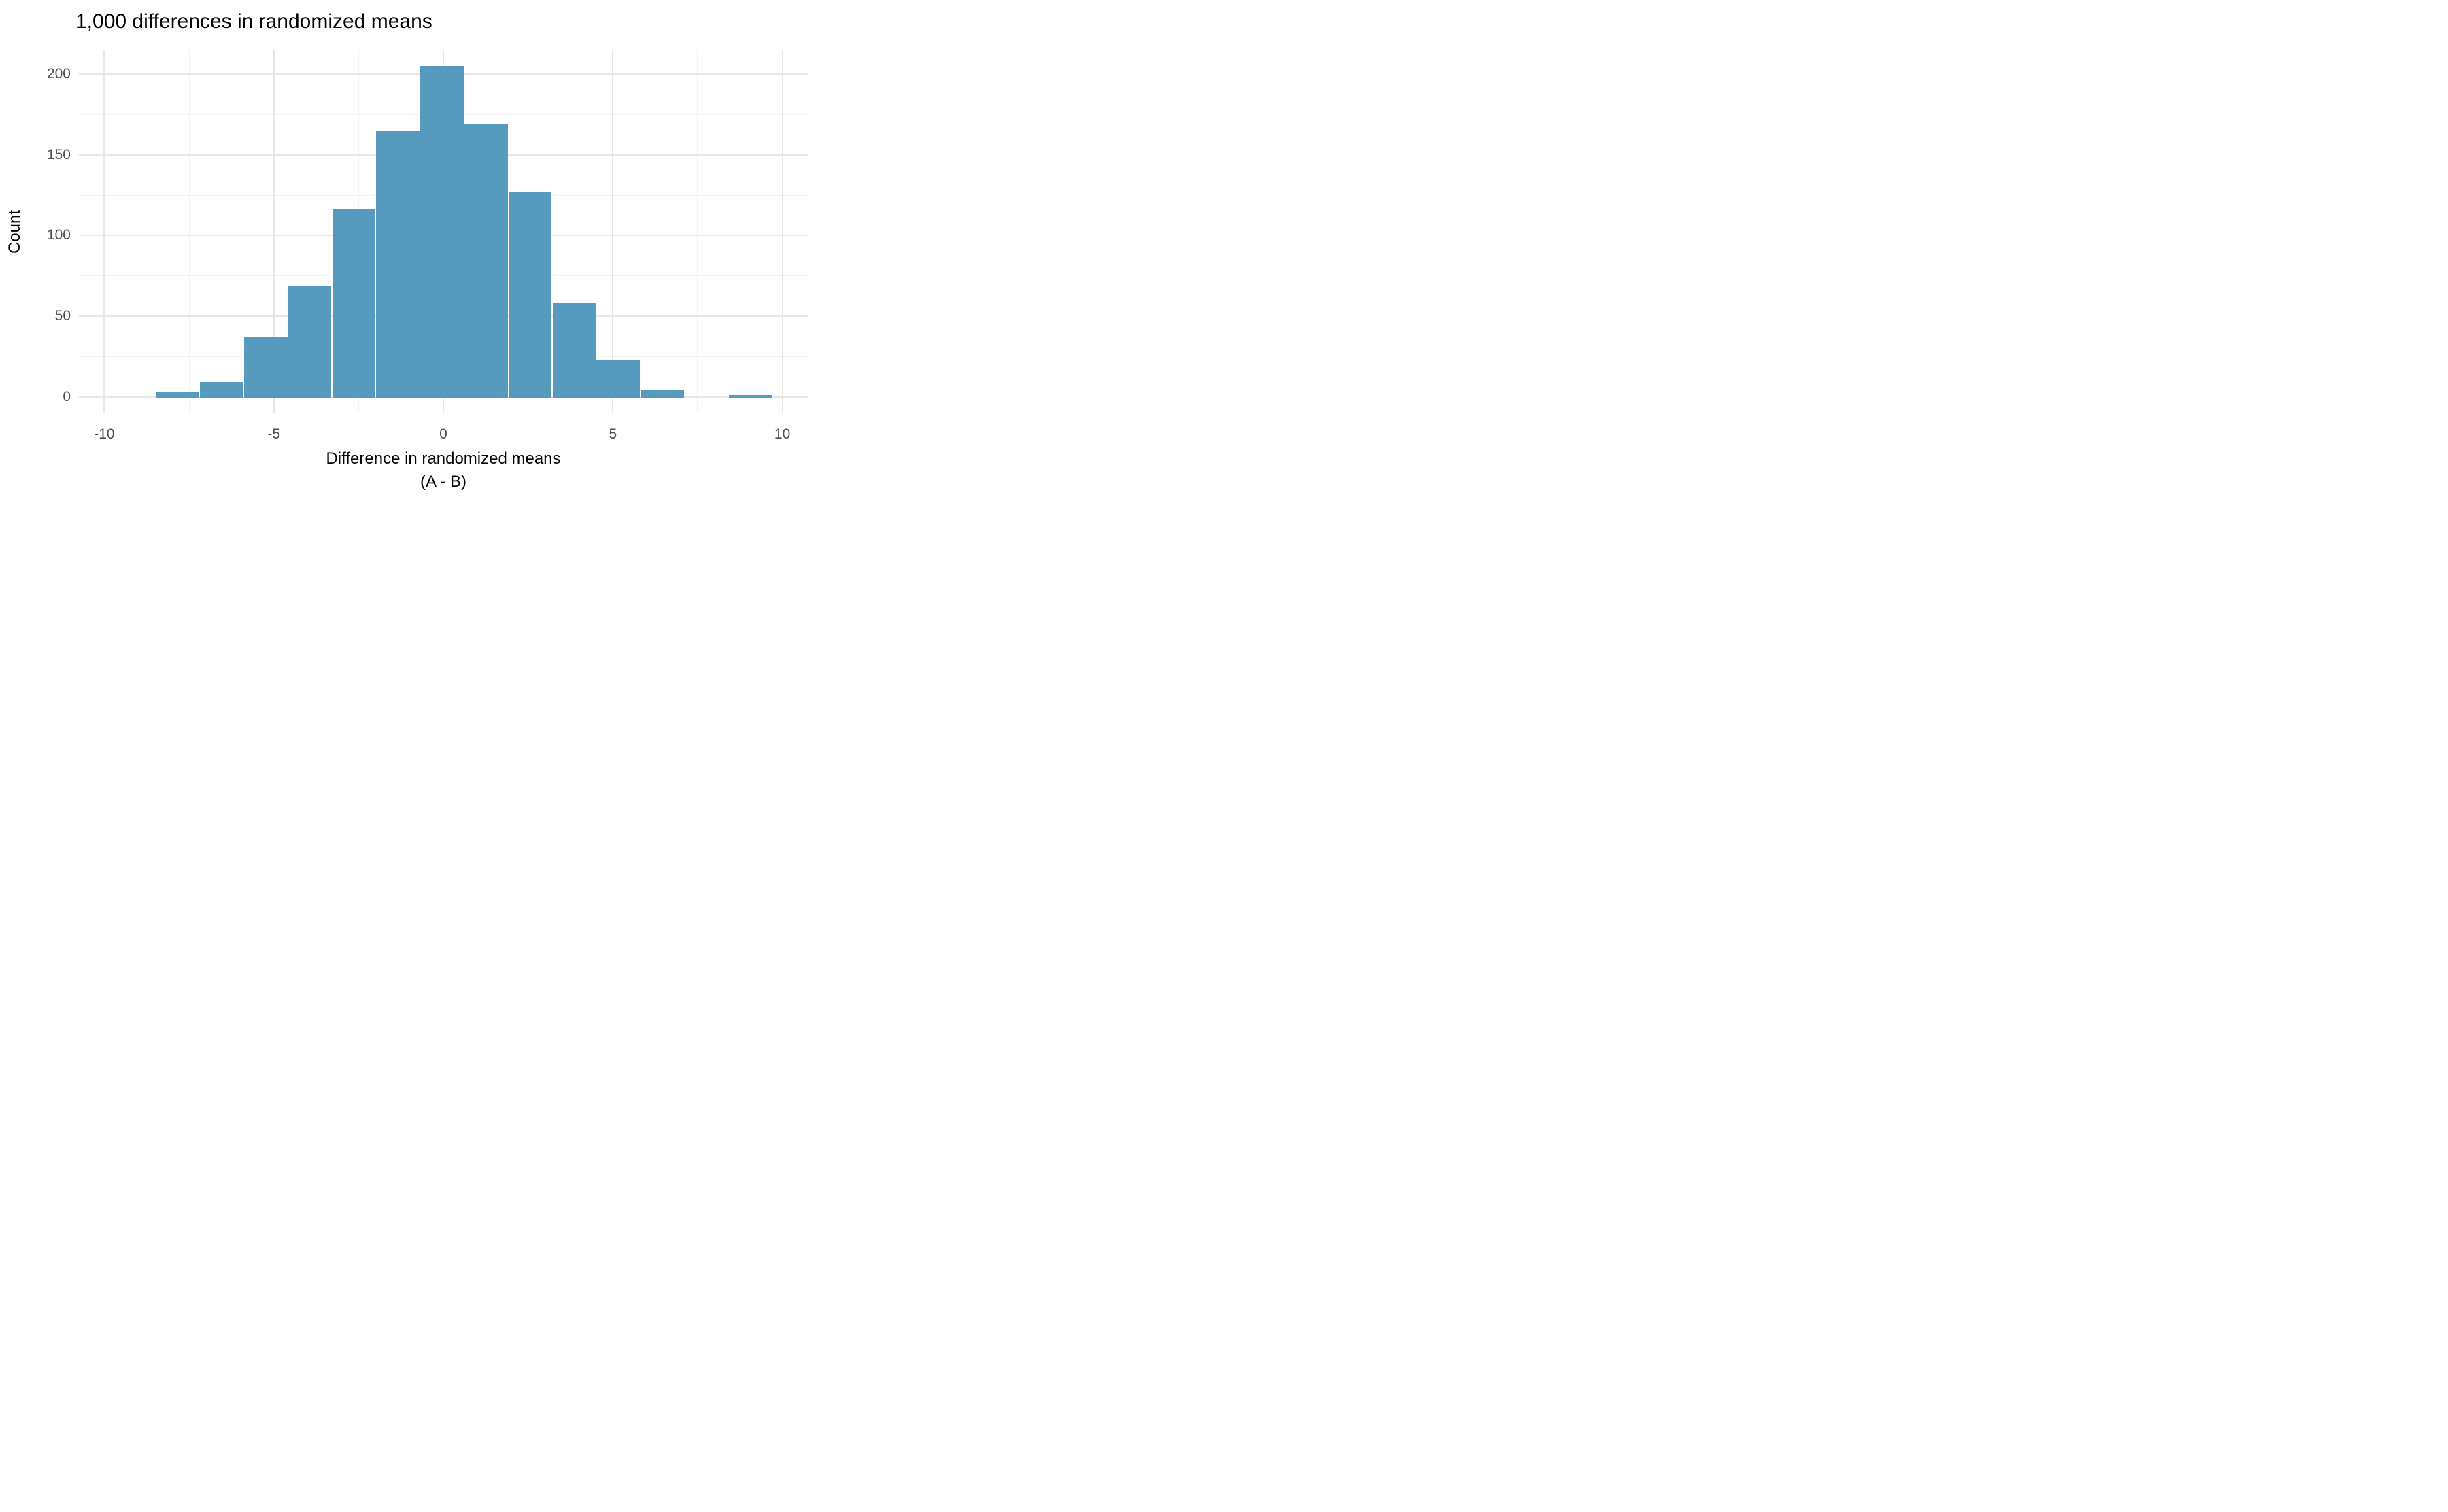 This screenshot has height=1512, width=2448. Describe the element at coordinates (15, 232) in the screenshot. I see `y-axis-title: Count` at that location.